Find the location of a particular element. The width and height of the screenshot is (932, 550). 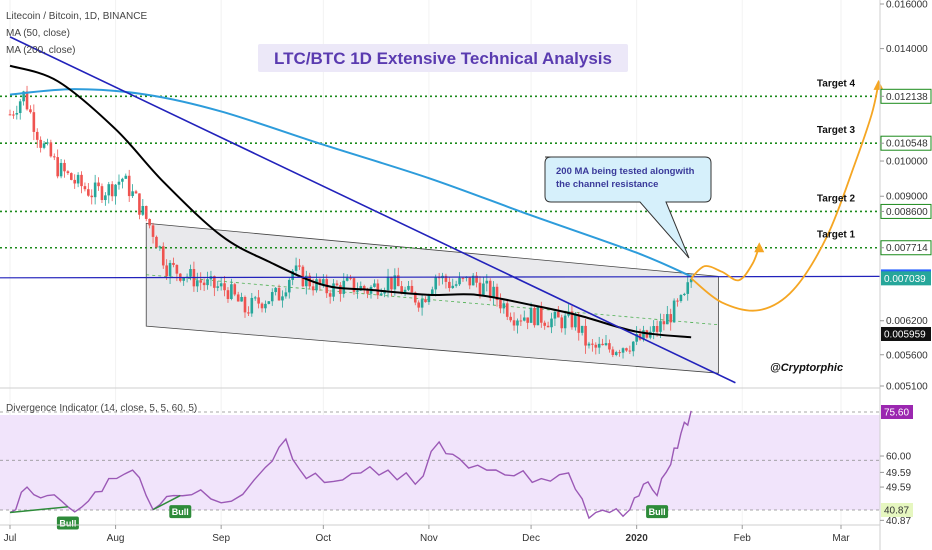

target-label: Target 3 is located at coordinates (836, 130).